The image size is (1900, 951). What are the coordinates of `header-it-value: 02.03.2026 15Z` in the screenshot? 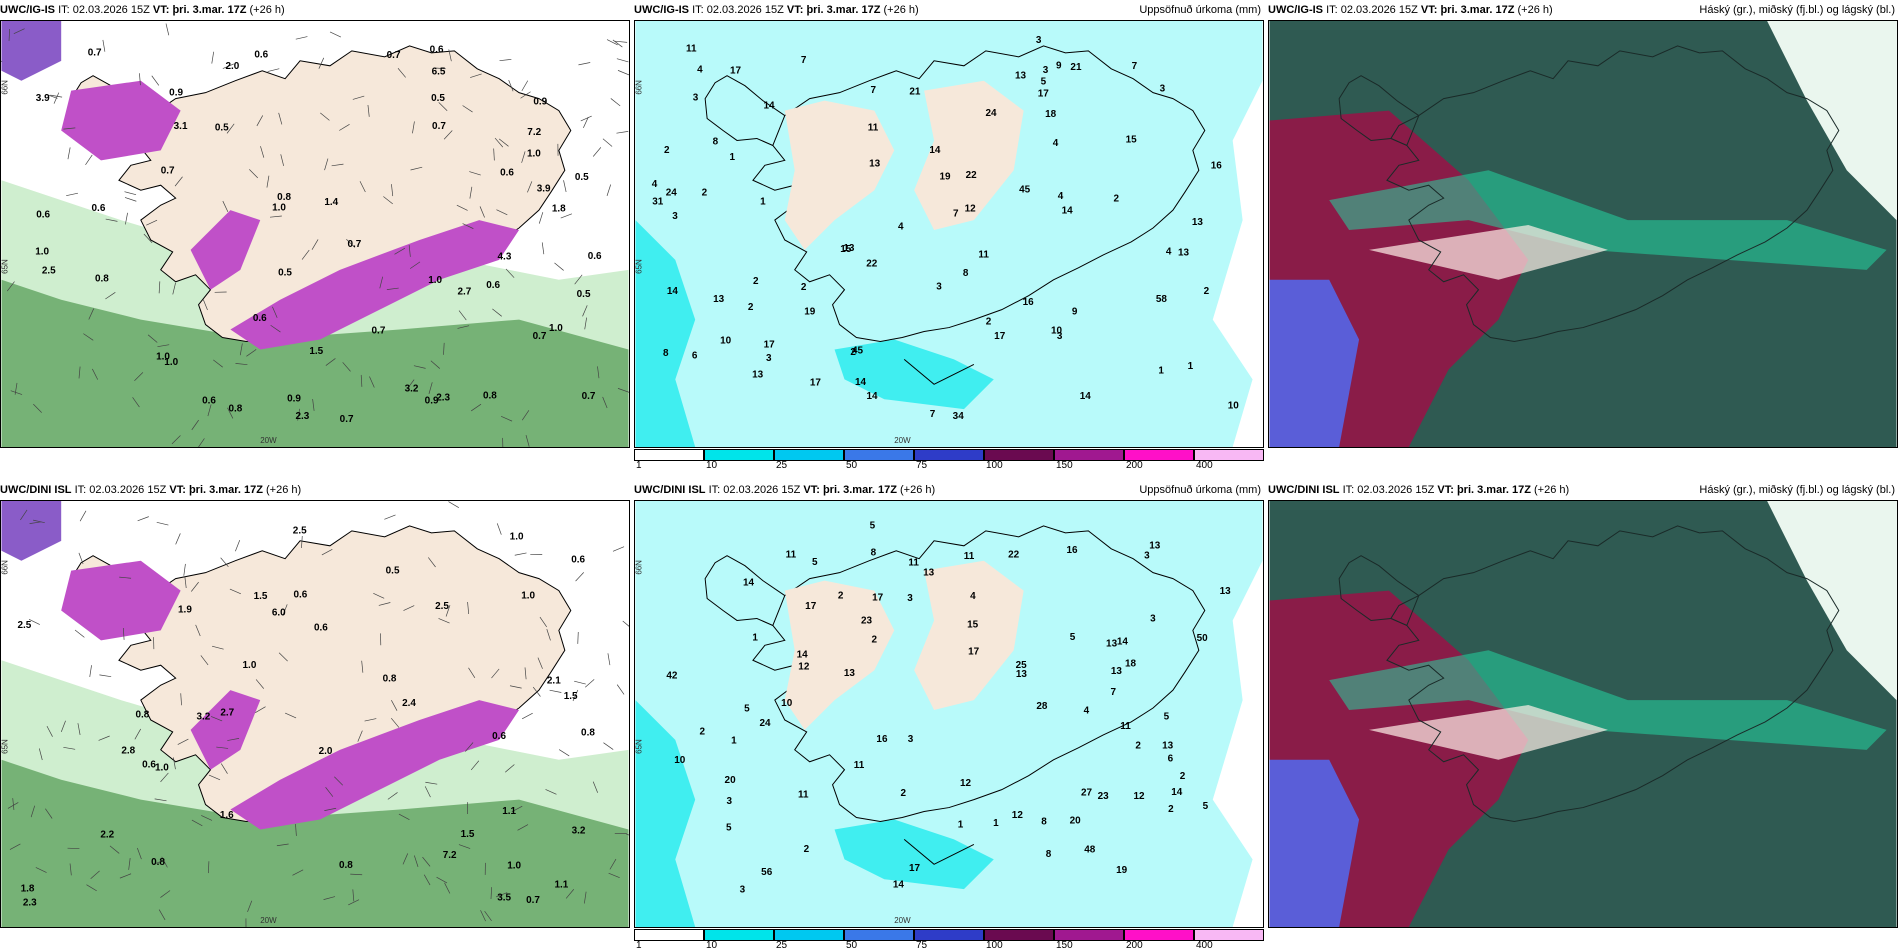 It's located at (761, 490).